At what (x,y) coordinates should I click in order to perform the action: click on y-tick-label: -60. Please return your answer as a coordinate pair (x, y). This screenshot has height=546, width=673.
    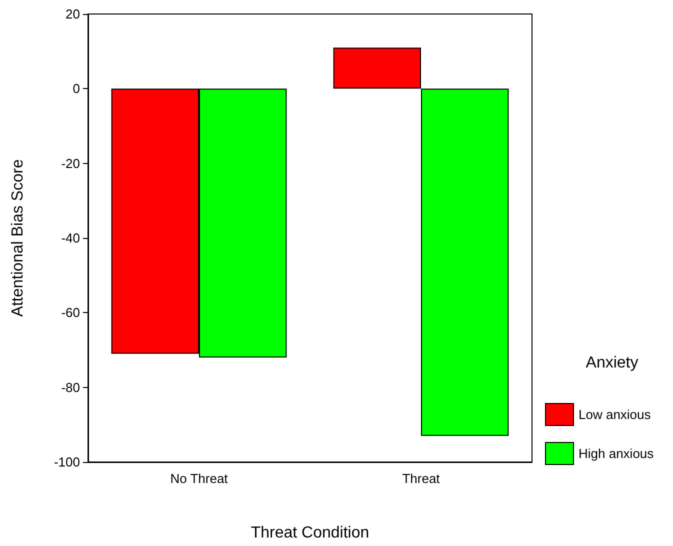
    Looking at the image, I should click on (70, 312).